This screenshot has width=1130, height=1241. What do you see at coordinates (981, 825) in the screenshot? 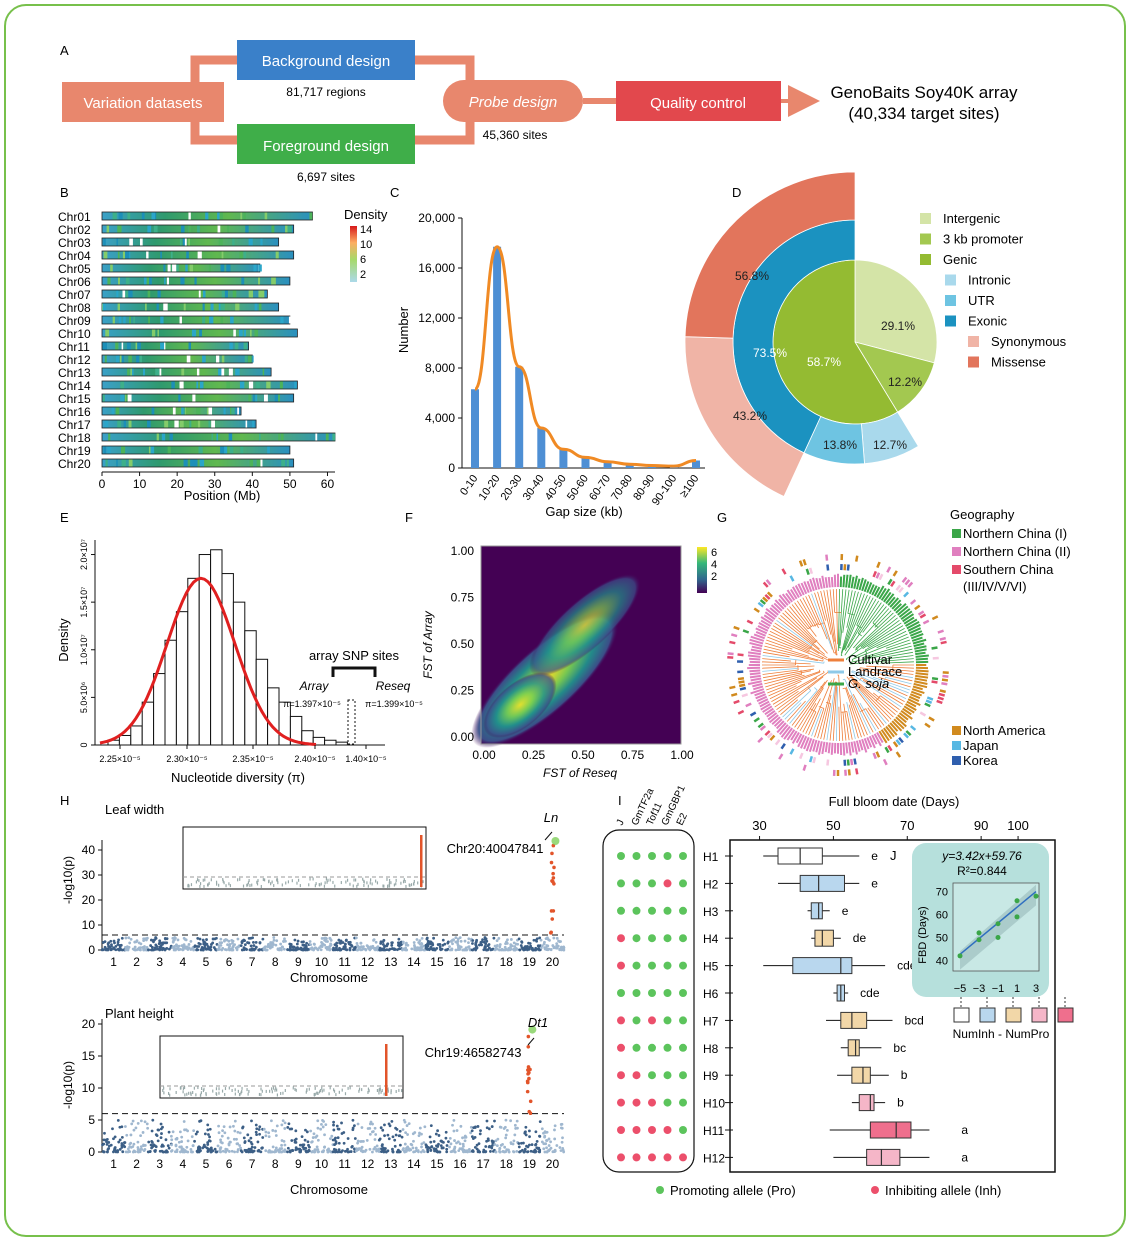
I see `i-x-tick-label: 90` at bounding box center [981, 825].